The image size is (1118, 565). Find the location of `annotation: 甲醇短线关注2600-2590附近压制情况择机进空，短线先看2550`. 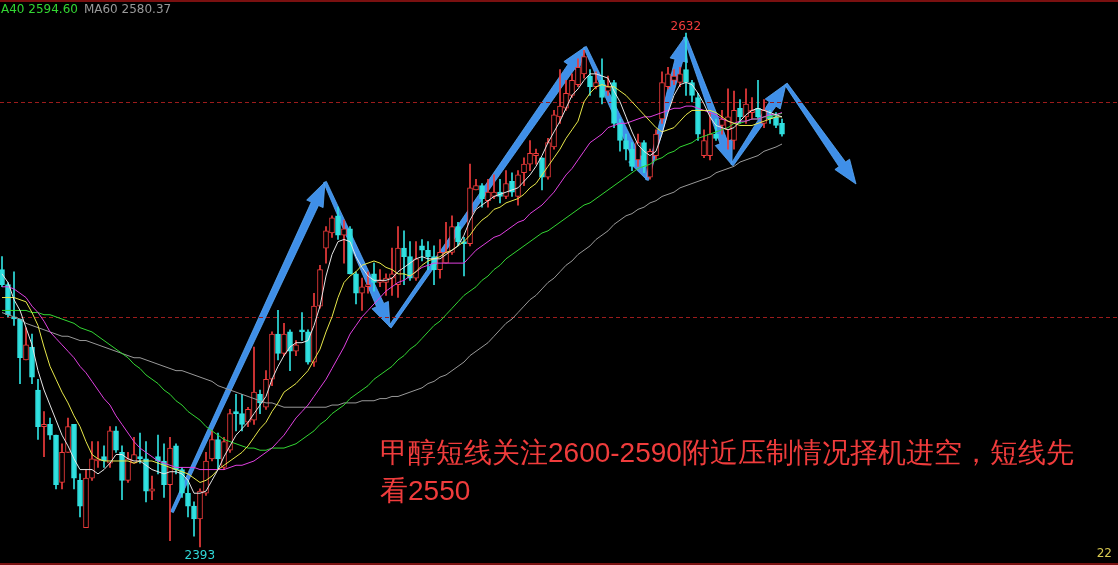

annotation: 甲醇短线关注2600-2590附近压制情况择机进空，短线先看2550 is located at coordinates (727, 472).